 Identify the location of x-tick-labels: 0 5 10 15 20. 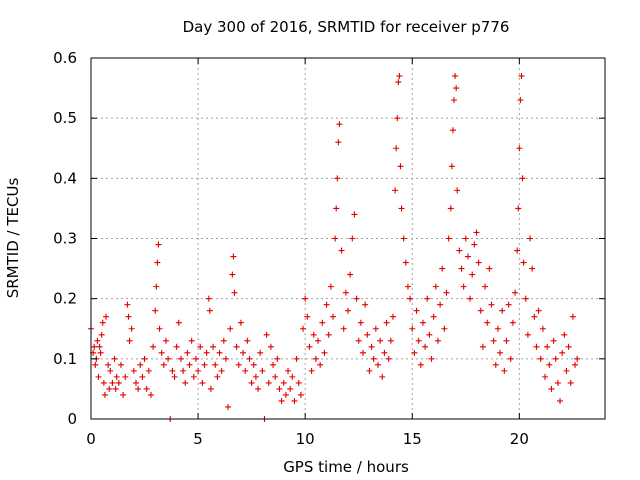
(307, 439).